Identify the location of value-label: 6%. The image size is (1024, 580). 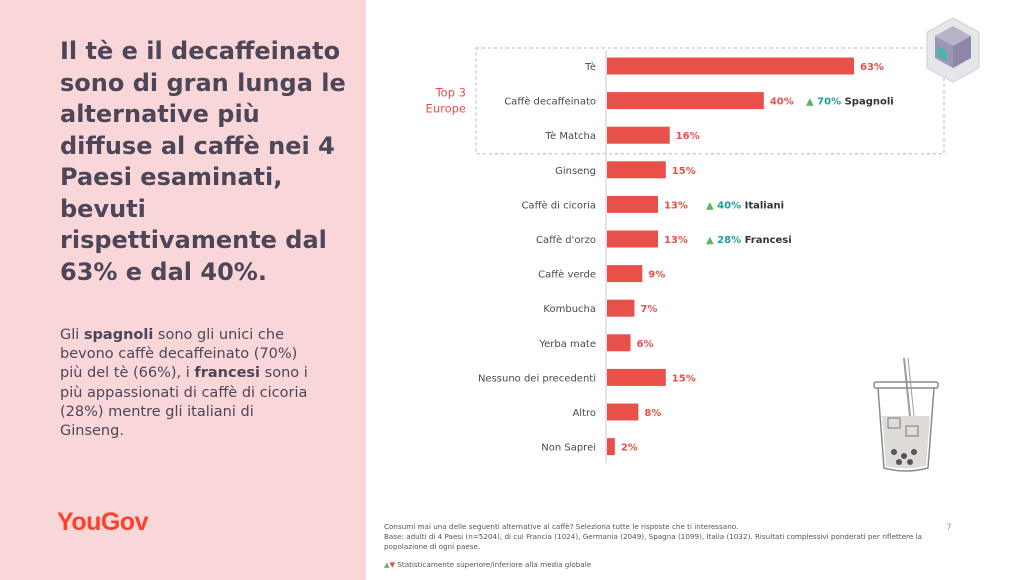
(645, 344).